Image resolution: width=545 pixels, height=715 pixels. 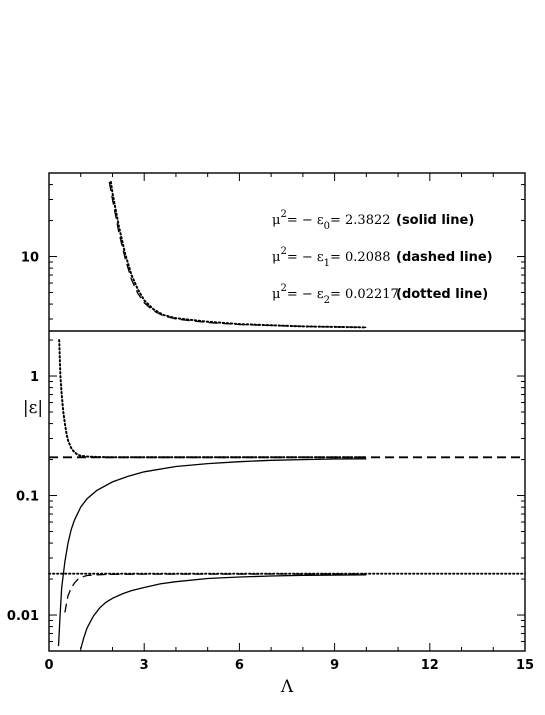 I want to click on y-tick-label: 10, so click(x=30, y=258).